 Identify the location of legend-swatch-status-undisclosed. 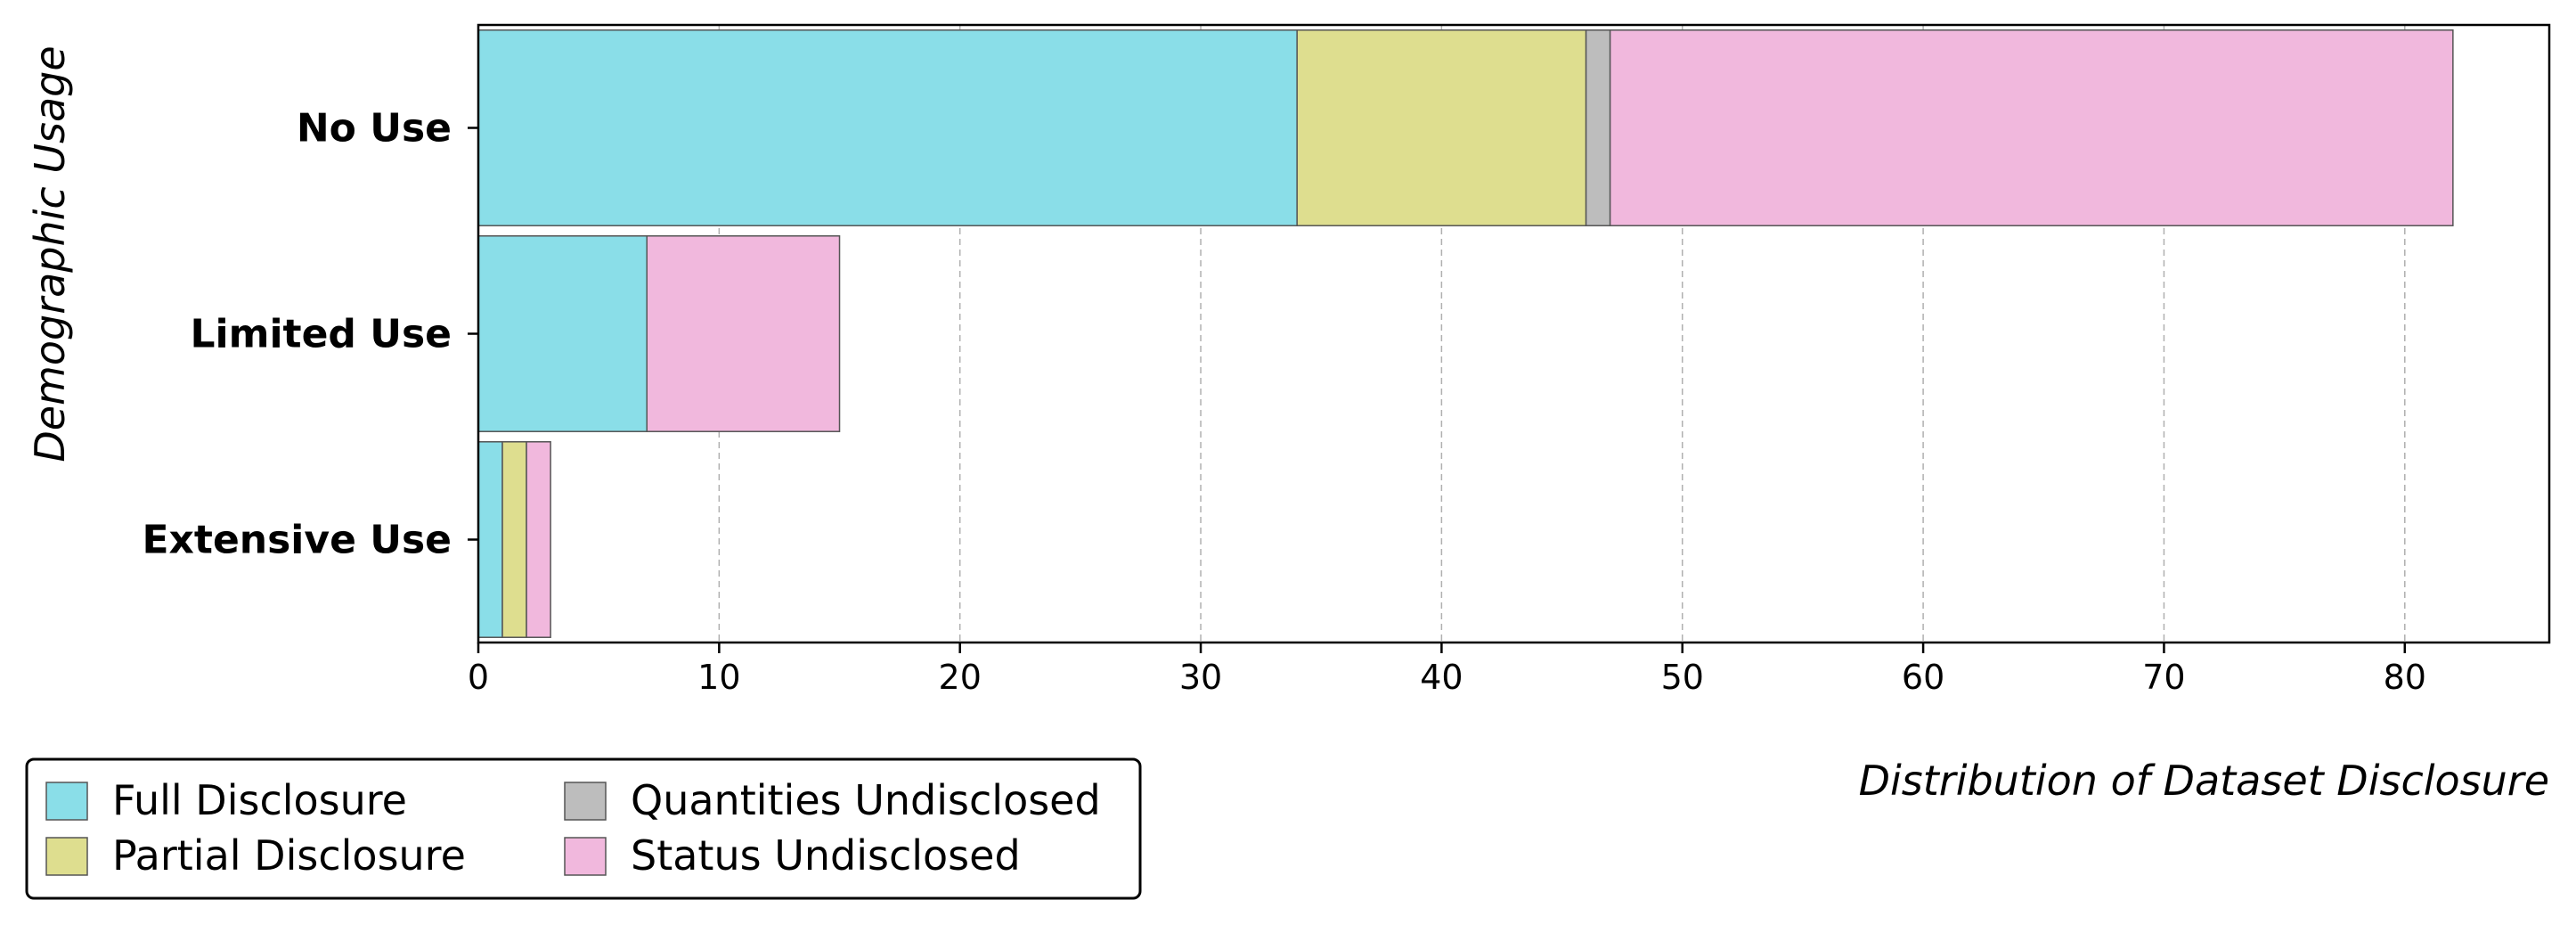
(586, 857).